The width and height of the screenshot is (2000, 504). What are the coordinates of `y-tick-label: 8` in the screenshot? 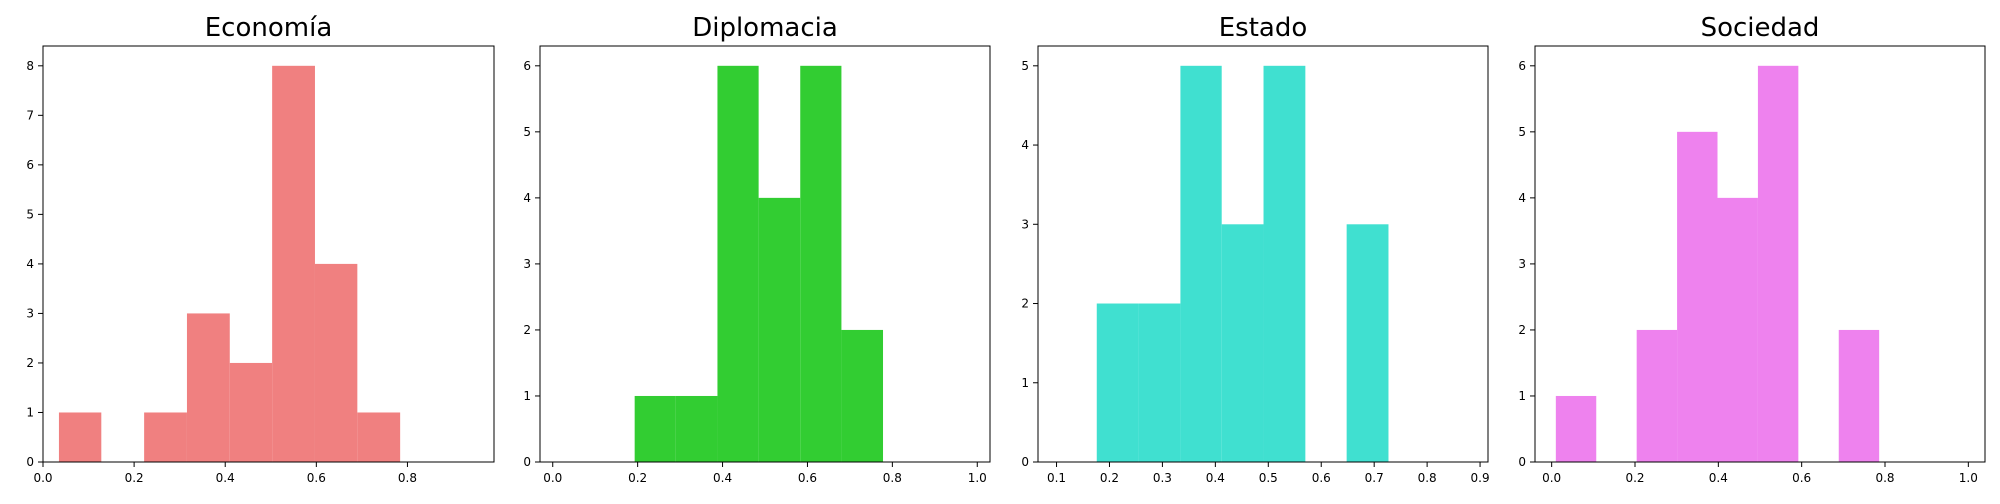 It's located at (30, 66).